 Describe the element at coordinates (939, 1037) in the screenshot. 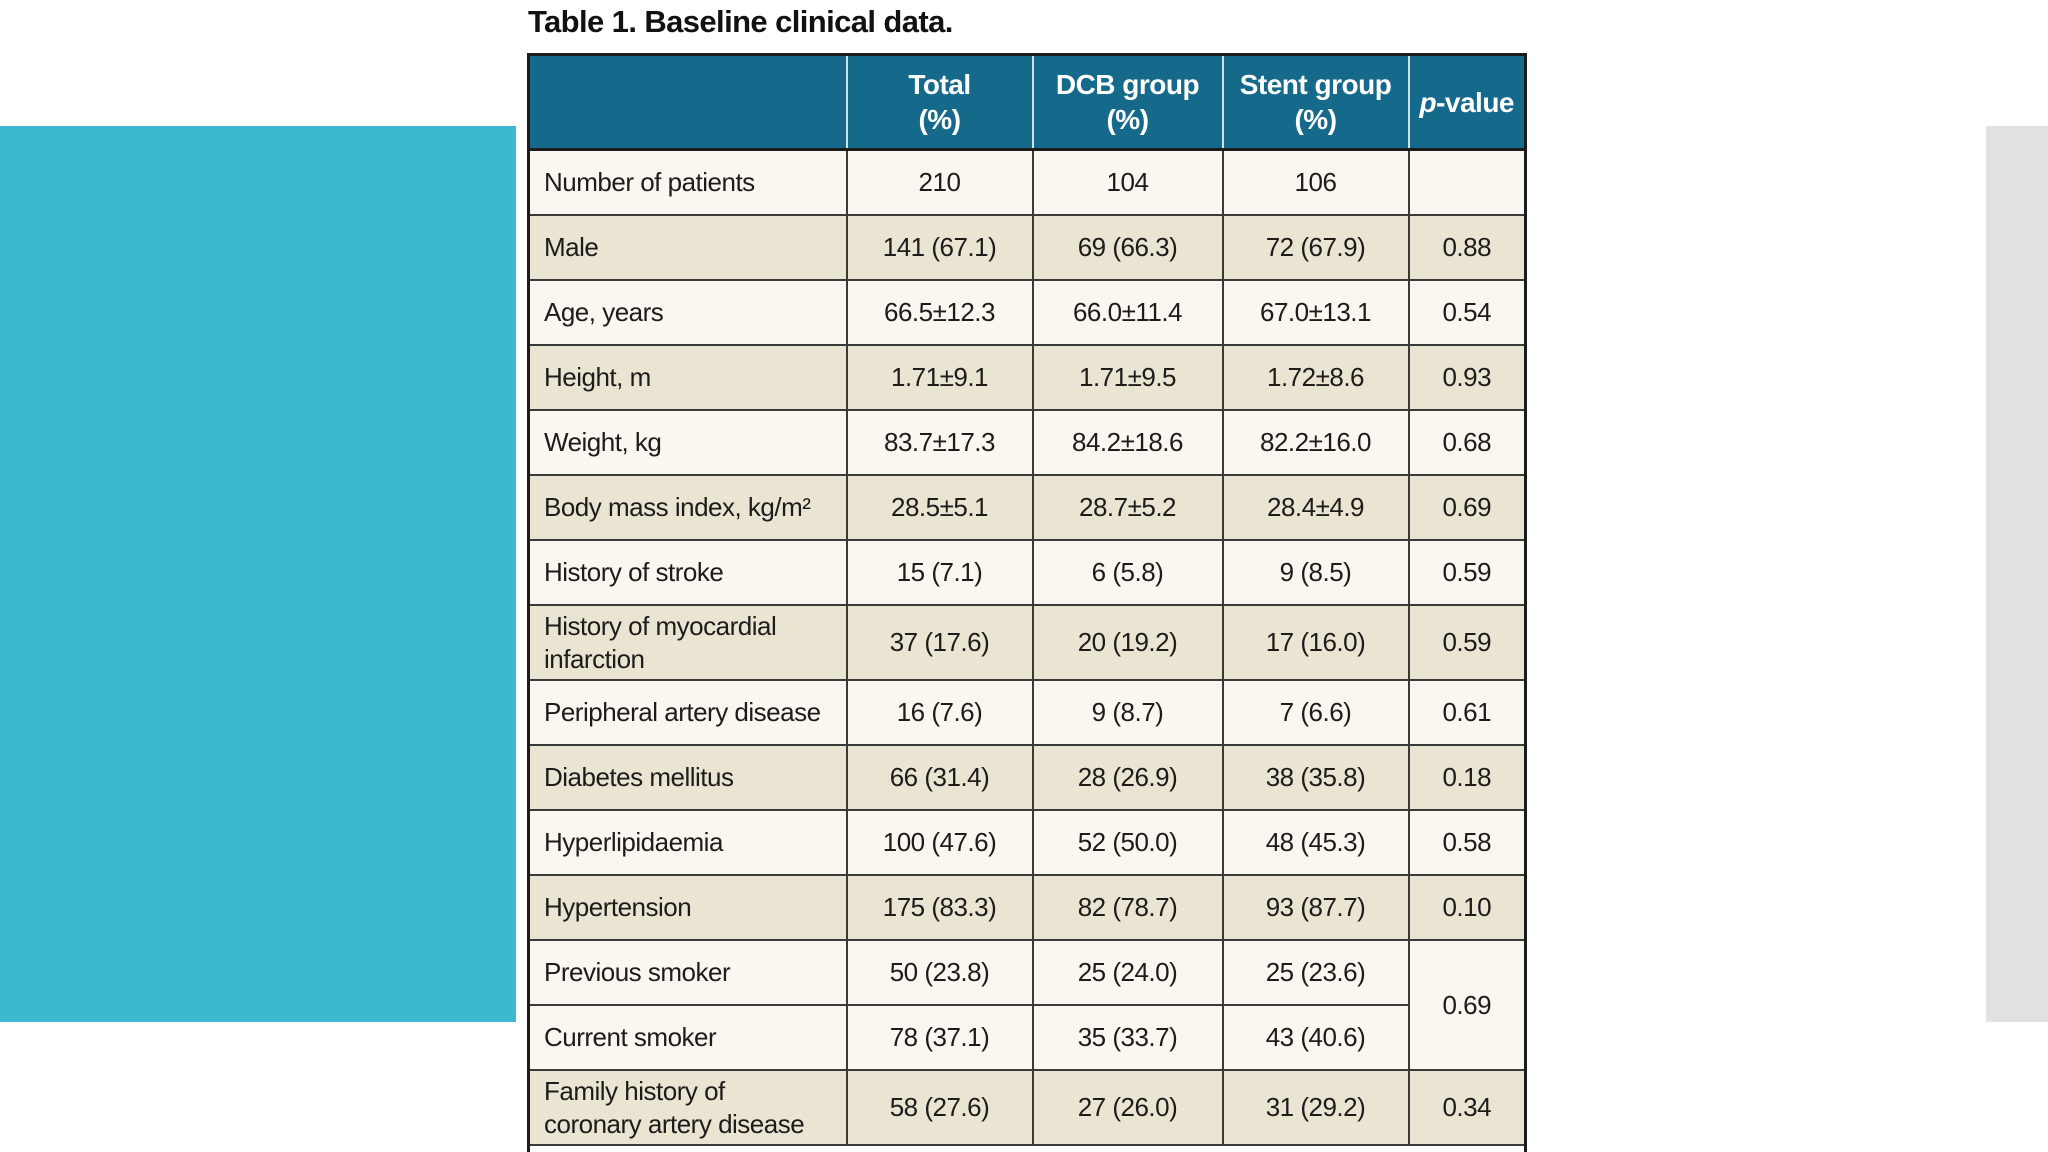

I see `cell-total: 78 (37.1)` at that location.